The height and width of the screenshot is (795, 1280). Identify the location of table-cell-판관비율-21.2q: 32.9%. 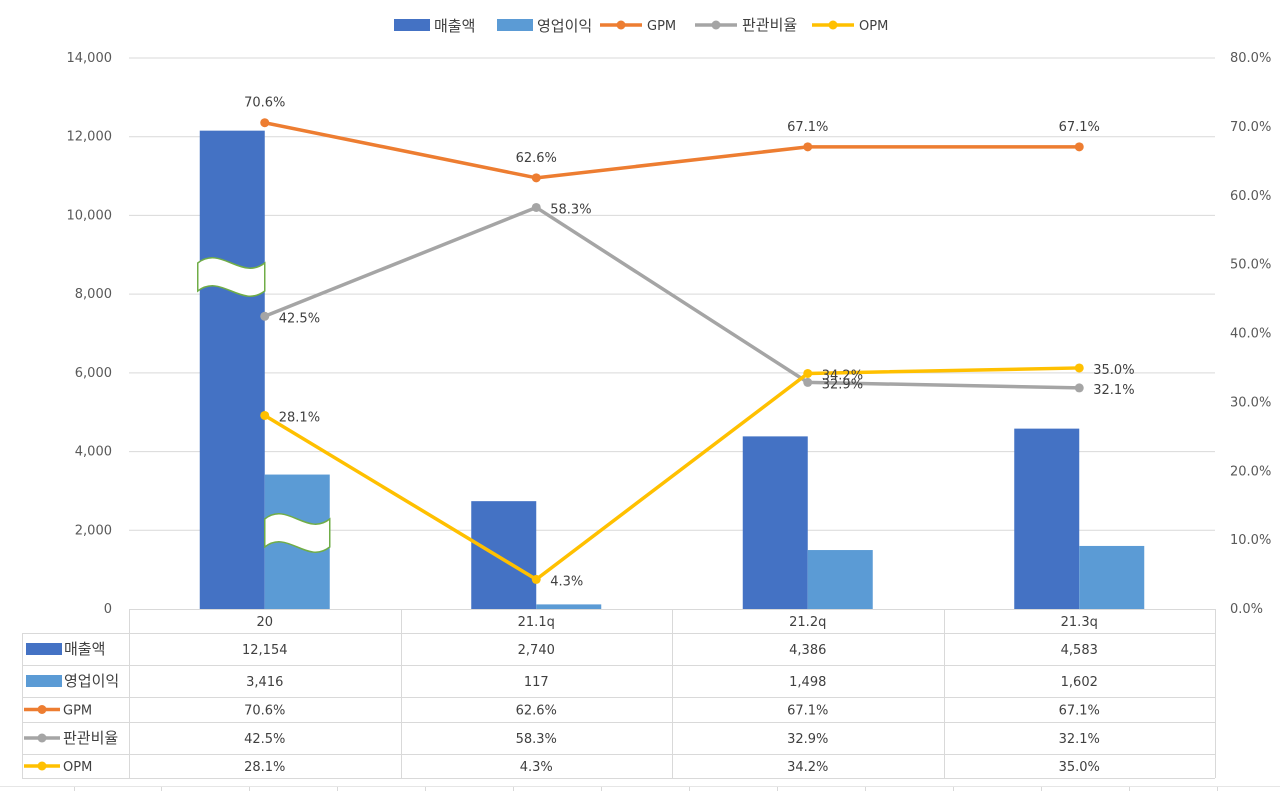
(807, 739).